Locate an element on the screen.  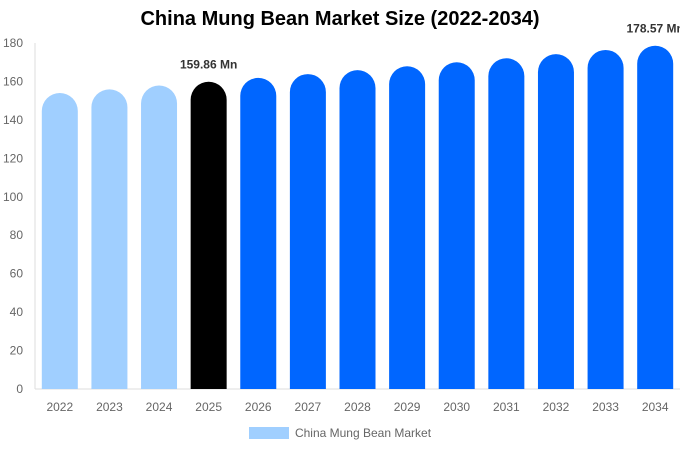
y-tick-label: 40 is located at coordinates (17, 312).